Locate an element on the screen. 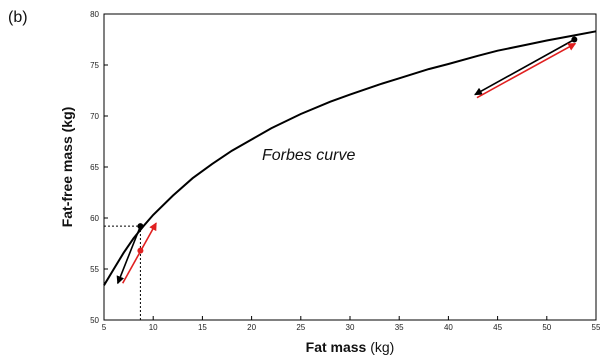  x-tick-label: 30 is located at coordinates (350, 327).